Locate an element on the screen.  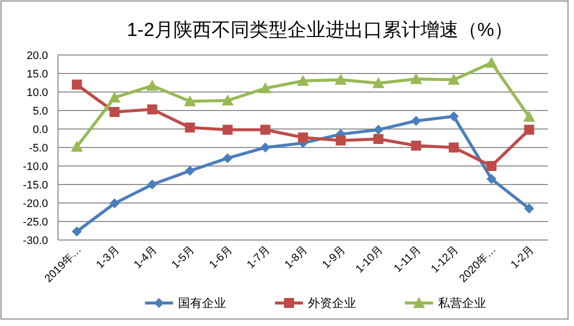
chart-title: 1-2月陕西不同类型企业进出口累计增速（%） is located at coordinates (320, 30).